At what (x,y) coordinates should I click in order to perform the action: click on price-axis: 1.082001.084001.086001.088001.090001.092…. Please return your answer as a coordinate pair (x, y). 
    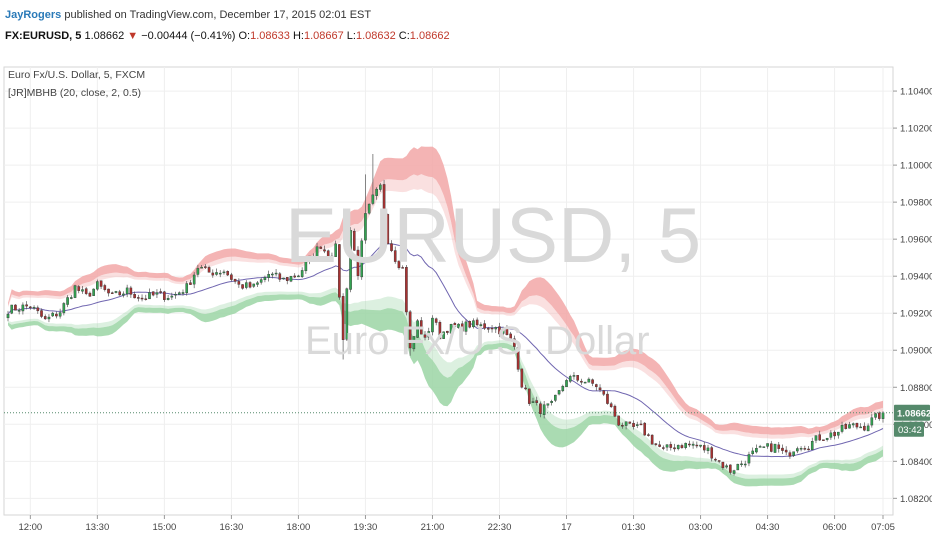
    Looking at the image, I should click on (912, 296).